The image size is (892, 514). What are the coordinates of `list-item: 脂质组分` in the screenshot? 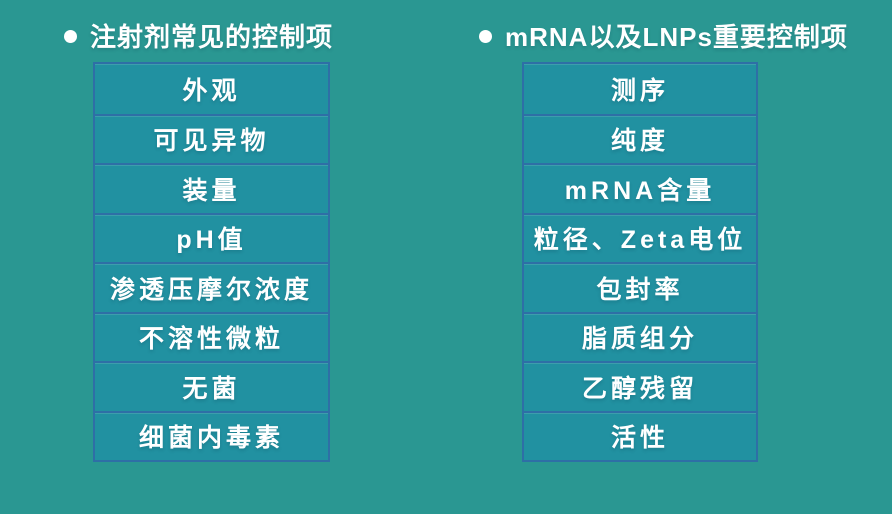 It's located at (640, 336).